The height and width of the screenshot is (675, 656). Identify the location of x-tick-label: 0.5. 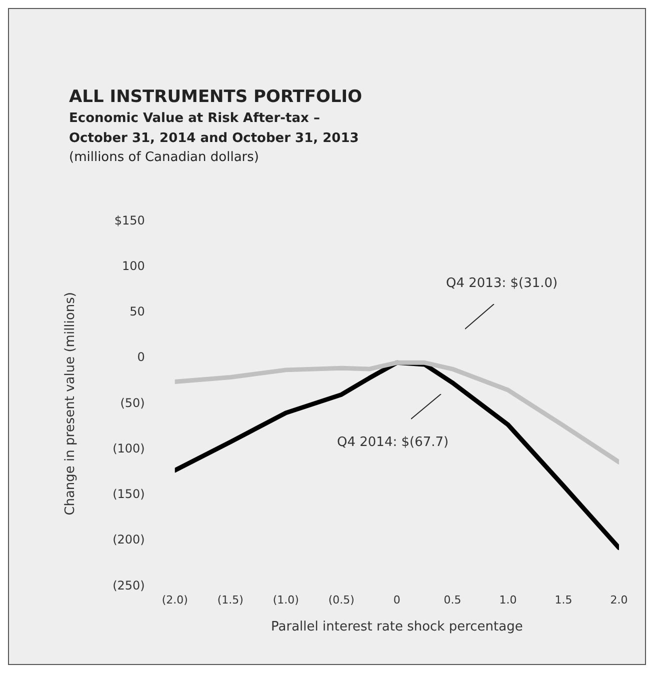
(453, 600).